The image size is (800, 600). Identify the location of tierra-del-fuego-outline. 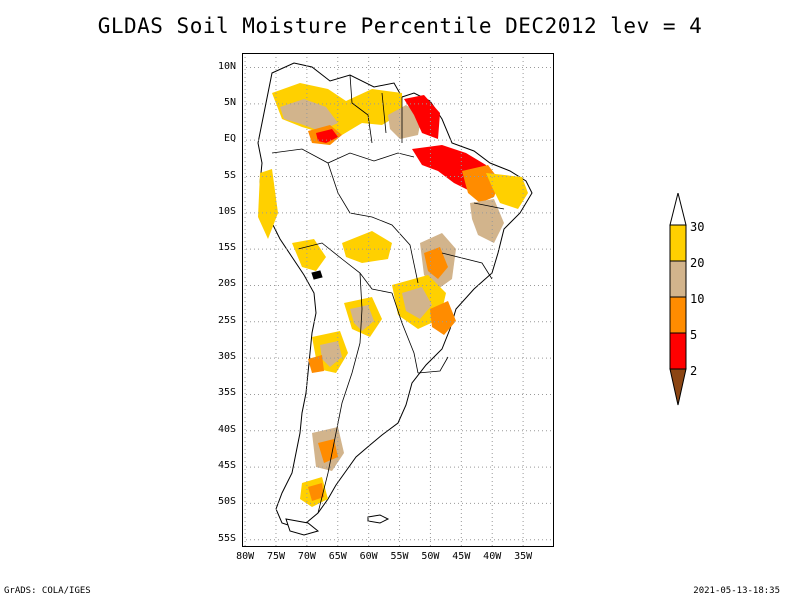
(302, 527).